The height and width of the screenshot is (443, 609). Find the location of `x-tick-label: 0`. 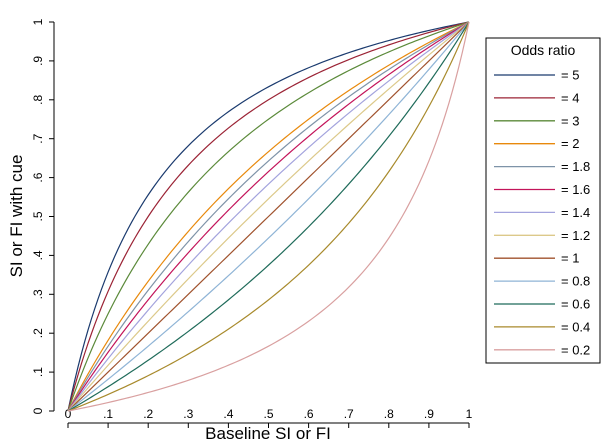

x-tick-label: 0 is located at coordinates (68, 414).